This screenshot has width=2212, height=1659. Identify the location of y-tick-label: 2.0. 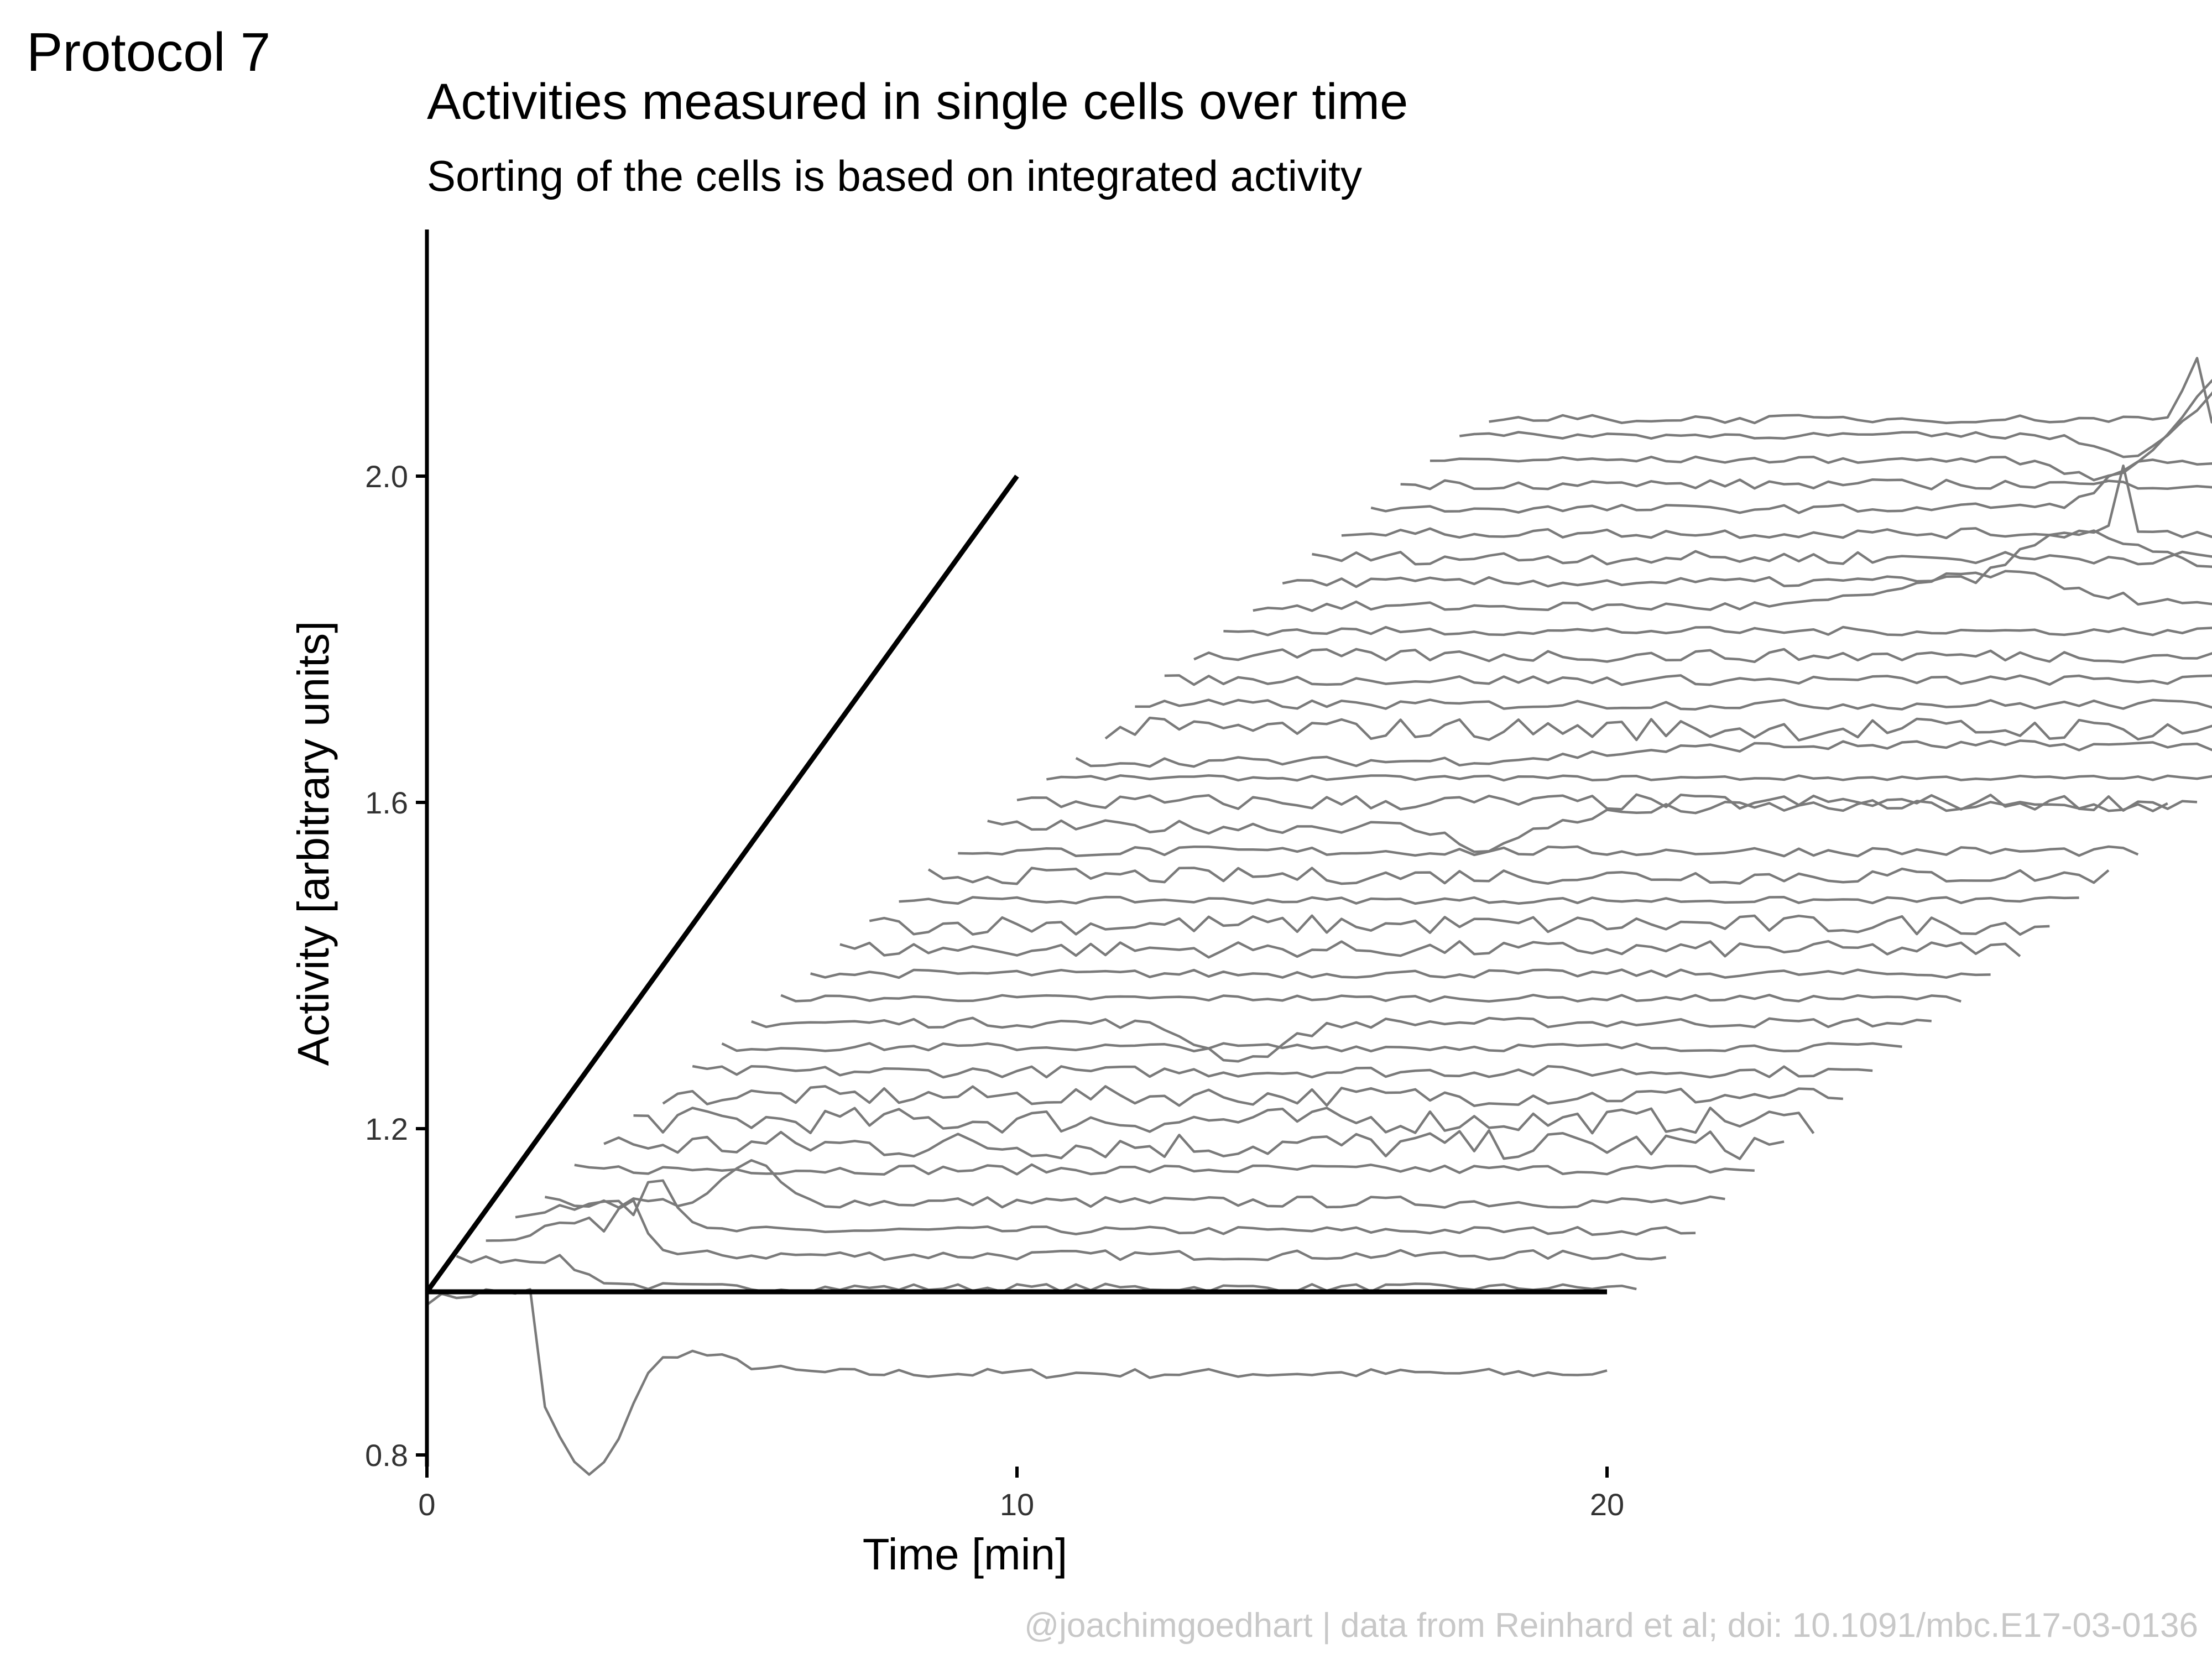
(387, 477).